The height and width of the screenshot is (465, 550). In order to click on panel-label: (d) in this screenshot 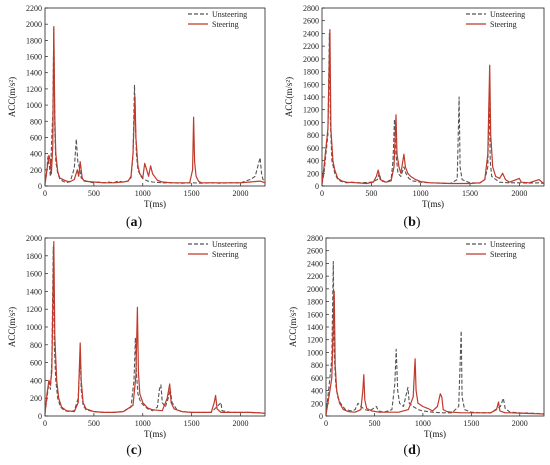, I will do `click(411, 450)`.